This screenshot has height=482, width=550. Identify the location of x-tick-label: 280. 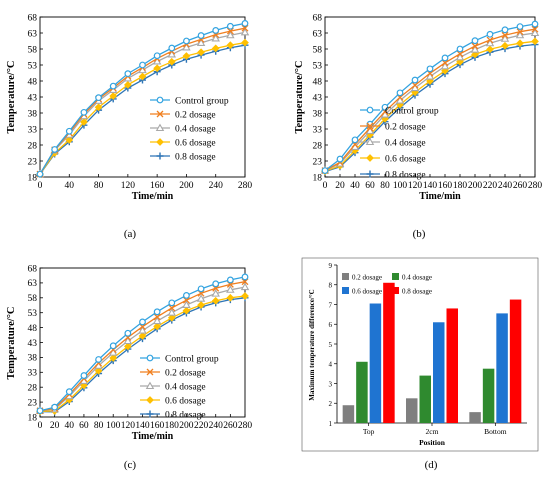
(245, 426).